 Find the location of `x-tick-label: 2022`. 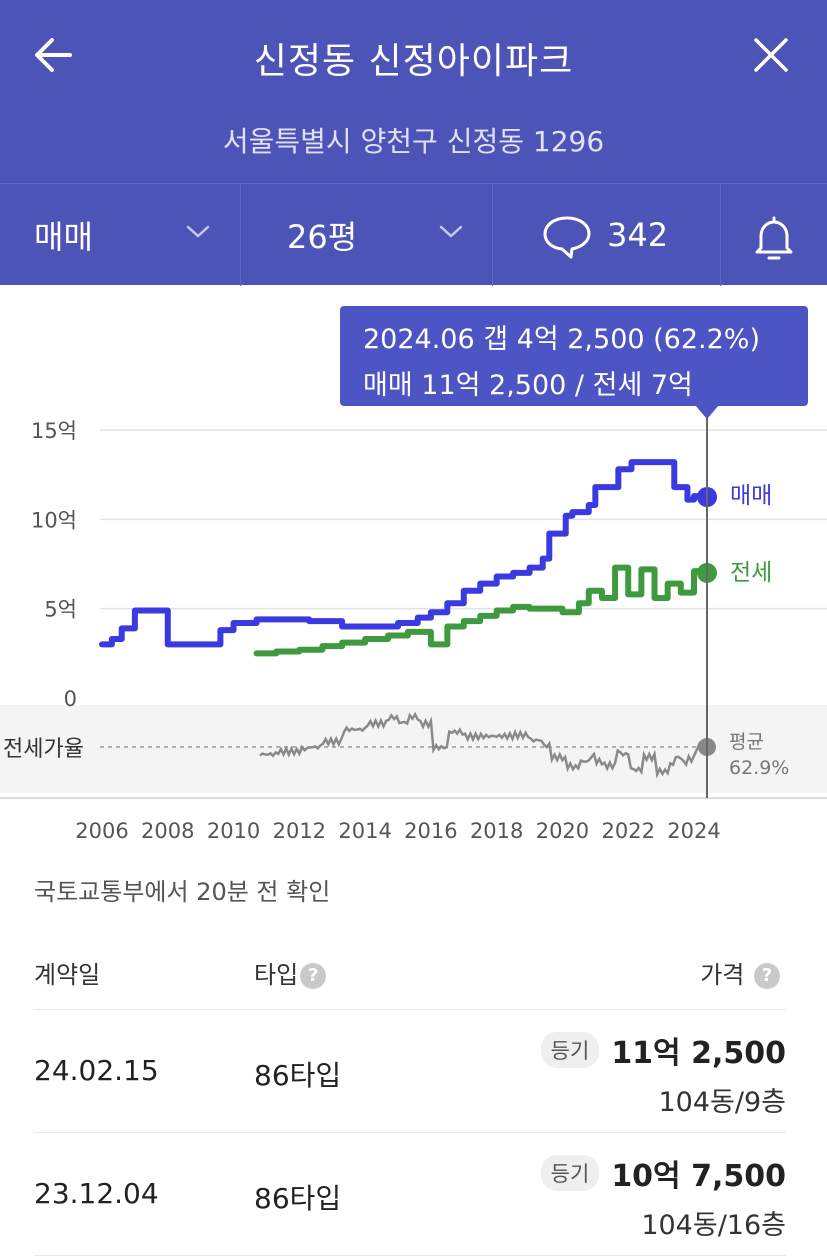

x-tick-label: 2022 is located at coordinates (627, 831).